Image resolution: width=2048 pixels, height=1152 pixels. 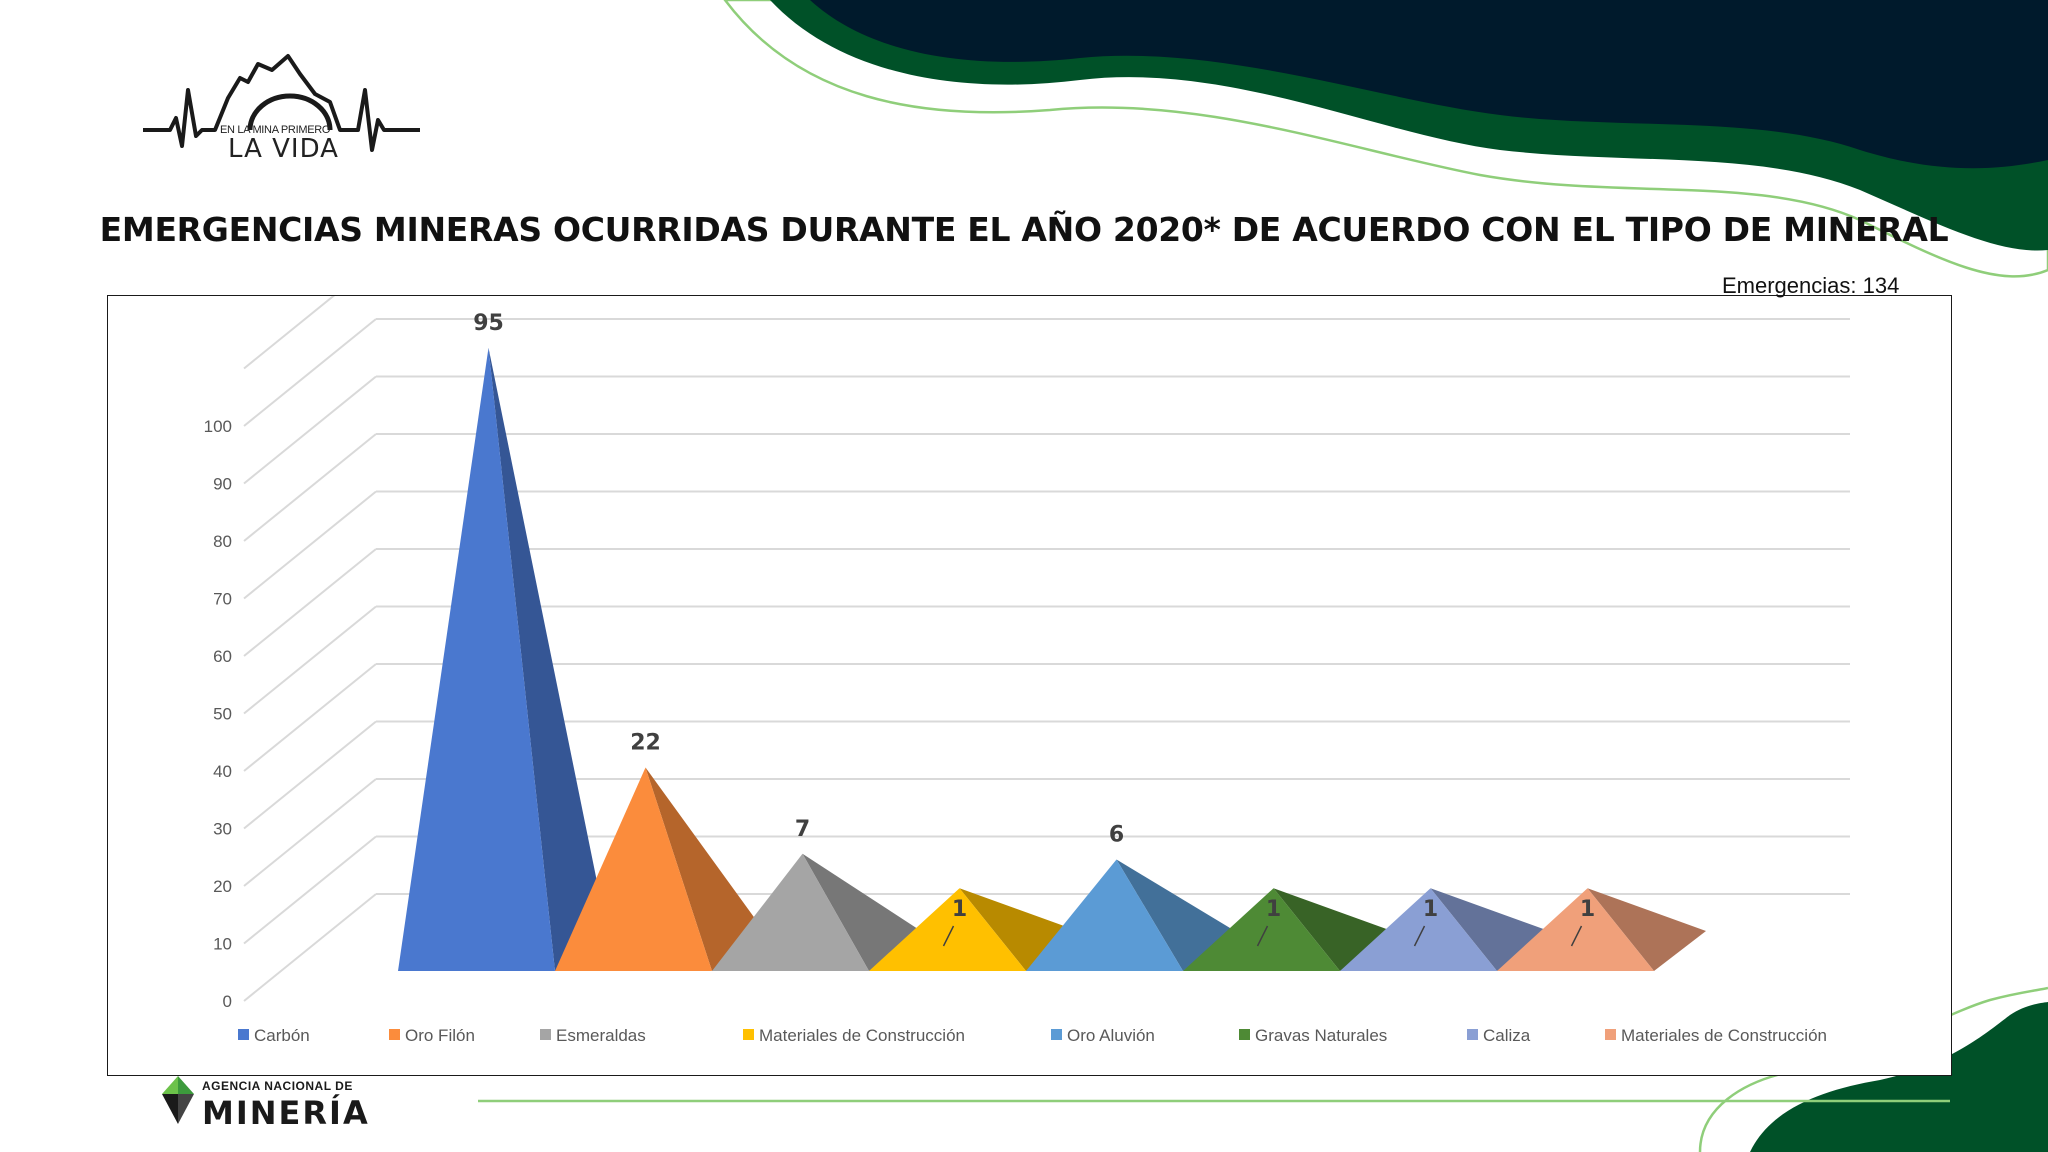 I want to click on legend-label: Esmeraldas, so click(x=601, y=1035).